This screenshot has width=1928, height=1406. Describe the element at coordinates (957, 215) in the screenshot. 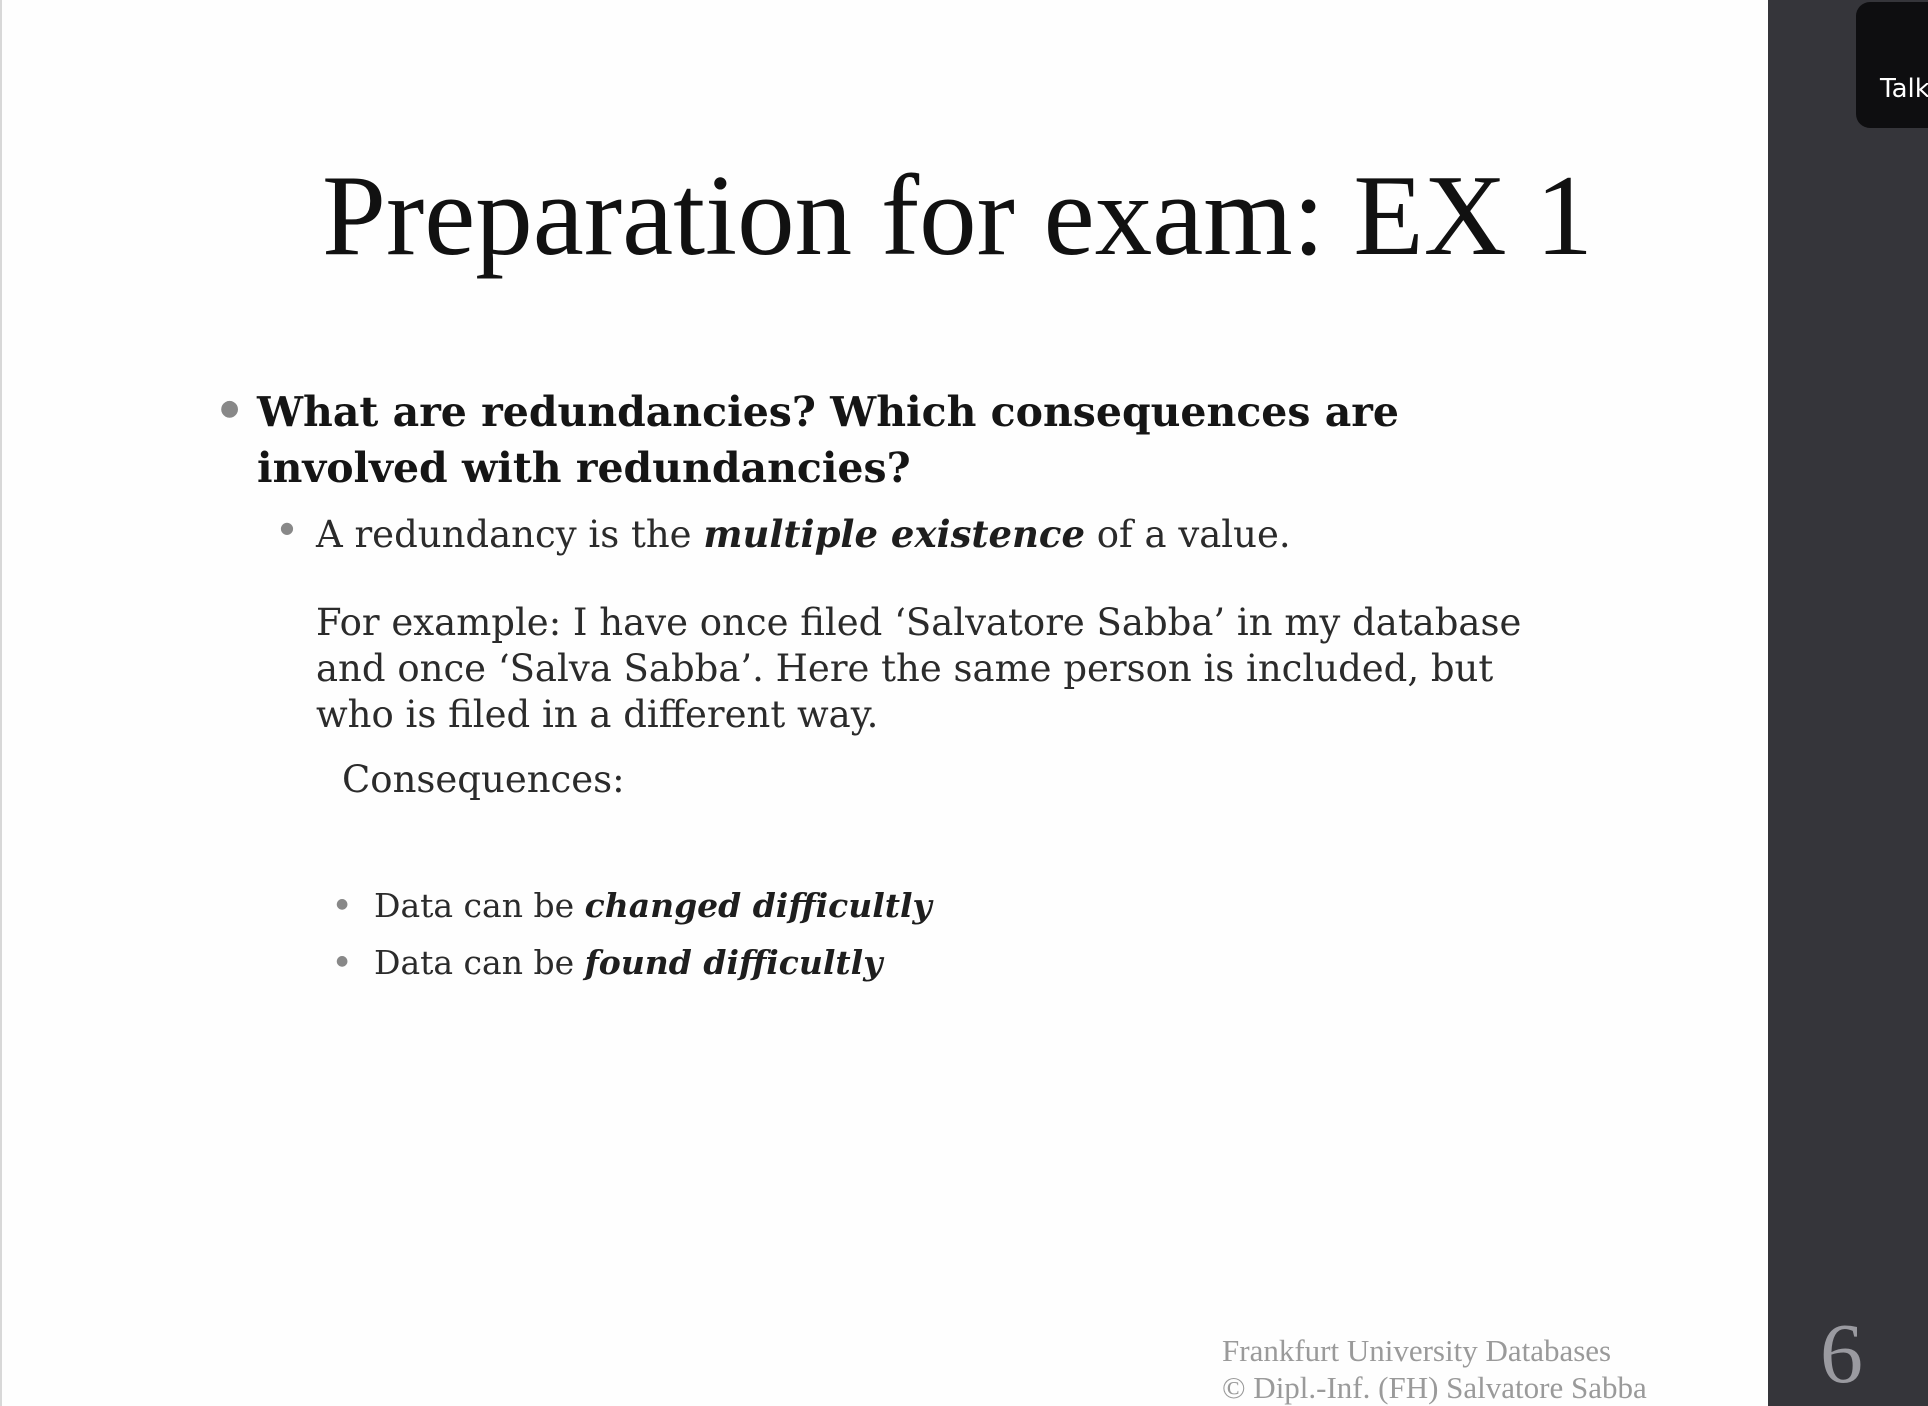

I see `slide-title: Preparation for exam: EX 1` at that location.